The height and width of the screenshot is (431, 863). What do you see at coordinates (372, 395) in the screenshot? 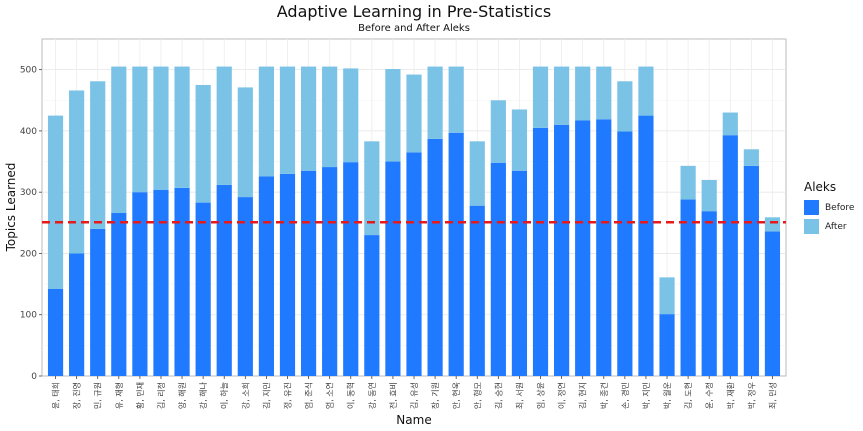
I see `x-tick-label: 강, 동연` at bounding box center [372, 395].